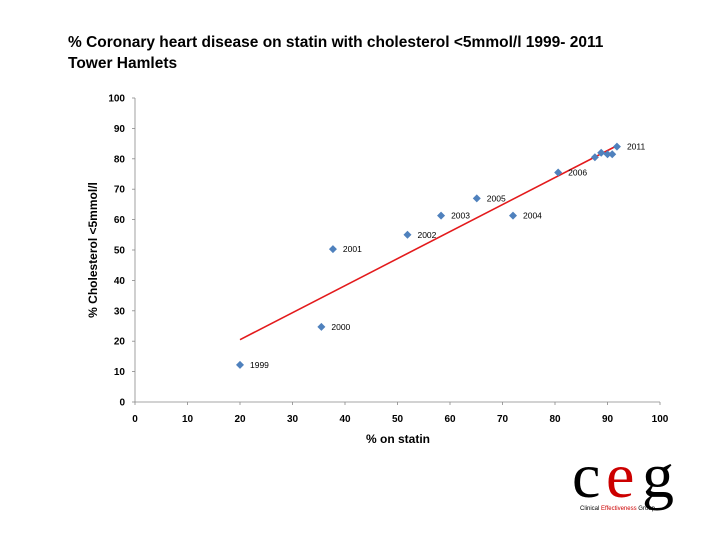 This screenshot has width=720, height=540. I want to click on y-tick-label: 50, so click(120, 251).